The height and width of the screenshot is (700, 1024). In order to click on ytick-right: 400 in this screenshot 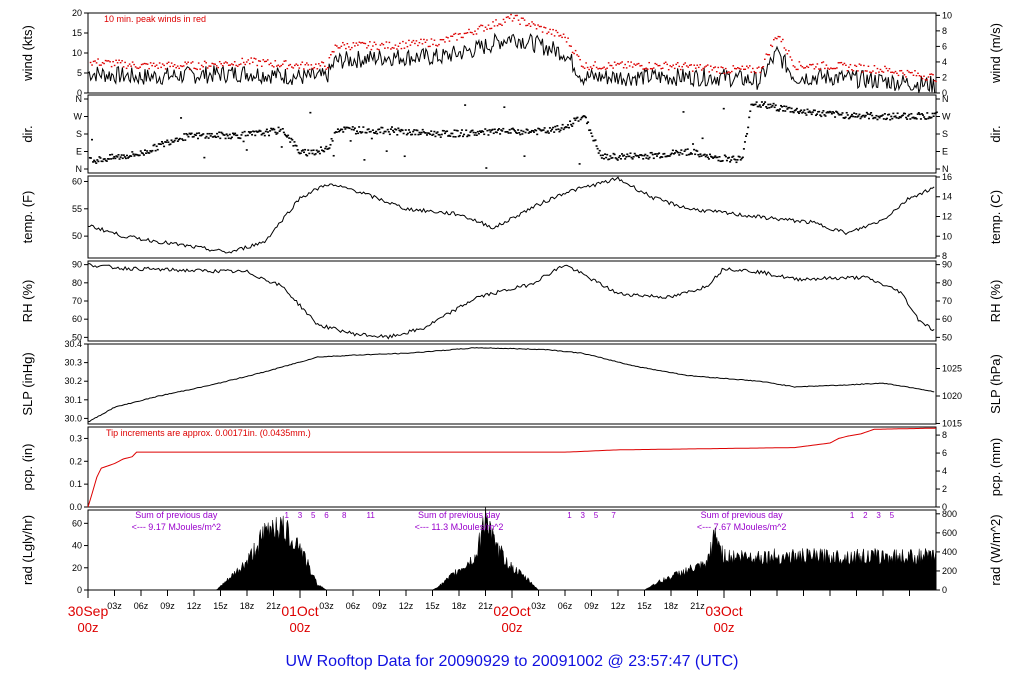, I will do `click(949, 552)`.